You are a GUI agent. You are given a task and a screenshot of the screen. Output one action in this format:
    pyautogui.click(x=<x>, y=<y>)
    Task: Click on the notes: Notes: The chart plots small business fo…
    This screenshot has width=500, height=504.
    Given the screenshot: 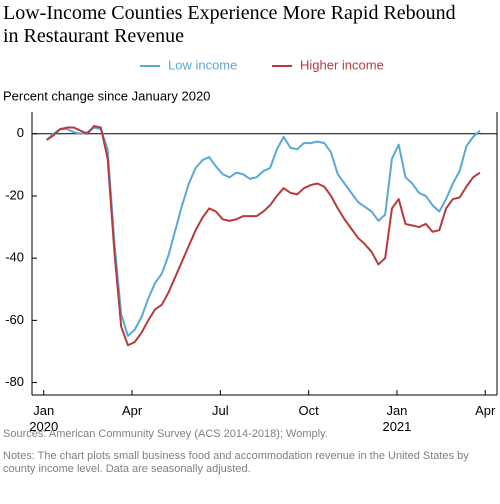 What is the action you would take?
    pyautogui.click(x=236, y=462)
    